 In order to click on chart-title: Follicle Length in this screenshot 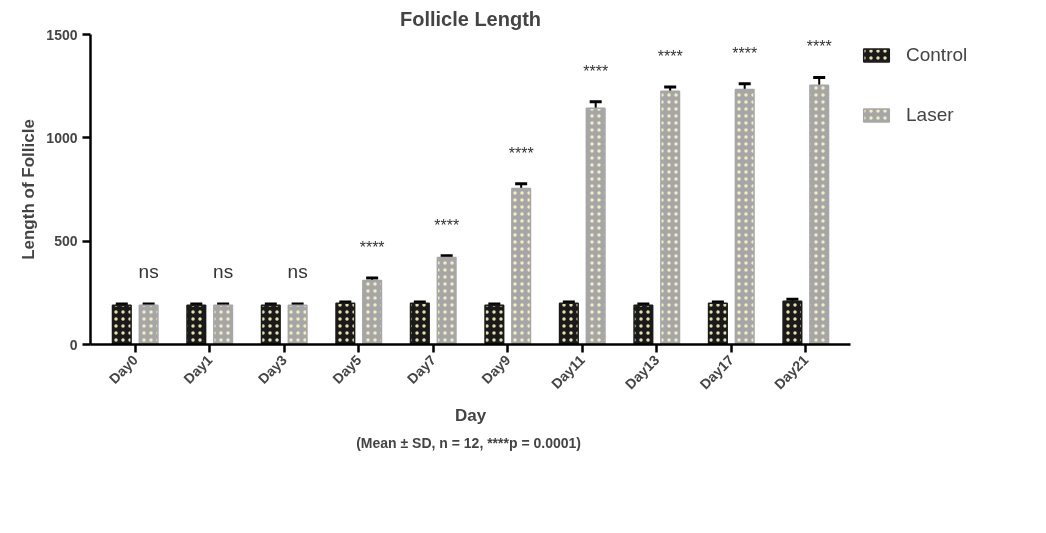, I will do `click(470, 18)`.